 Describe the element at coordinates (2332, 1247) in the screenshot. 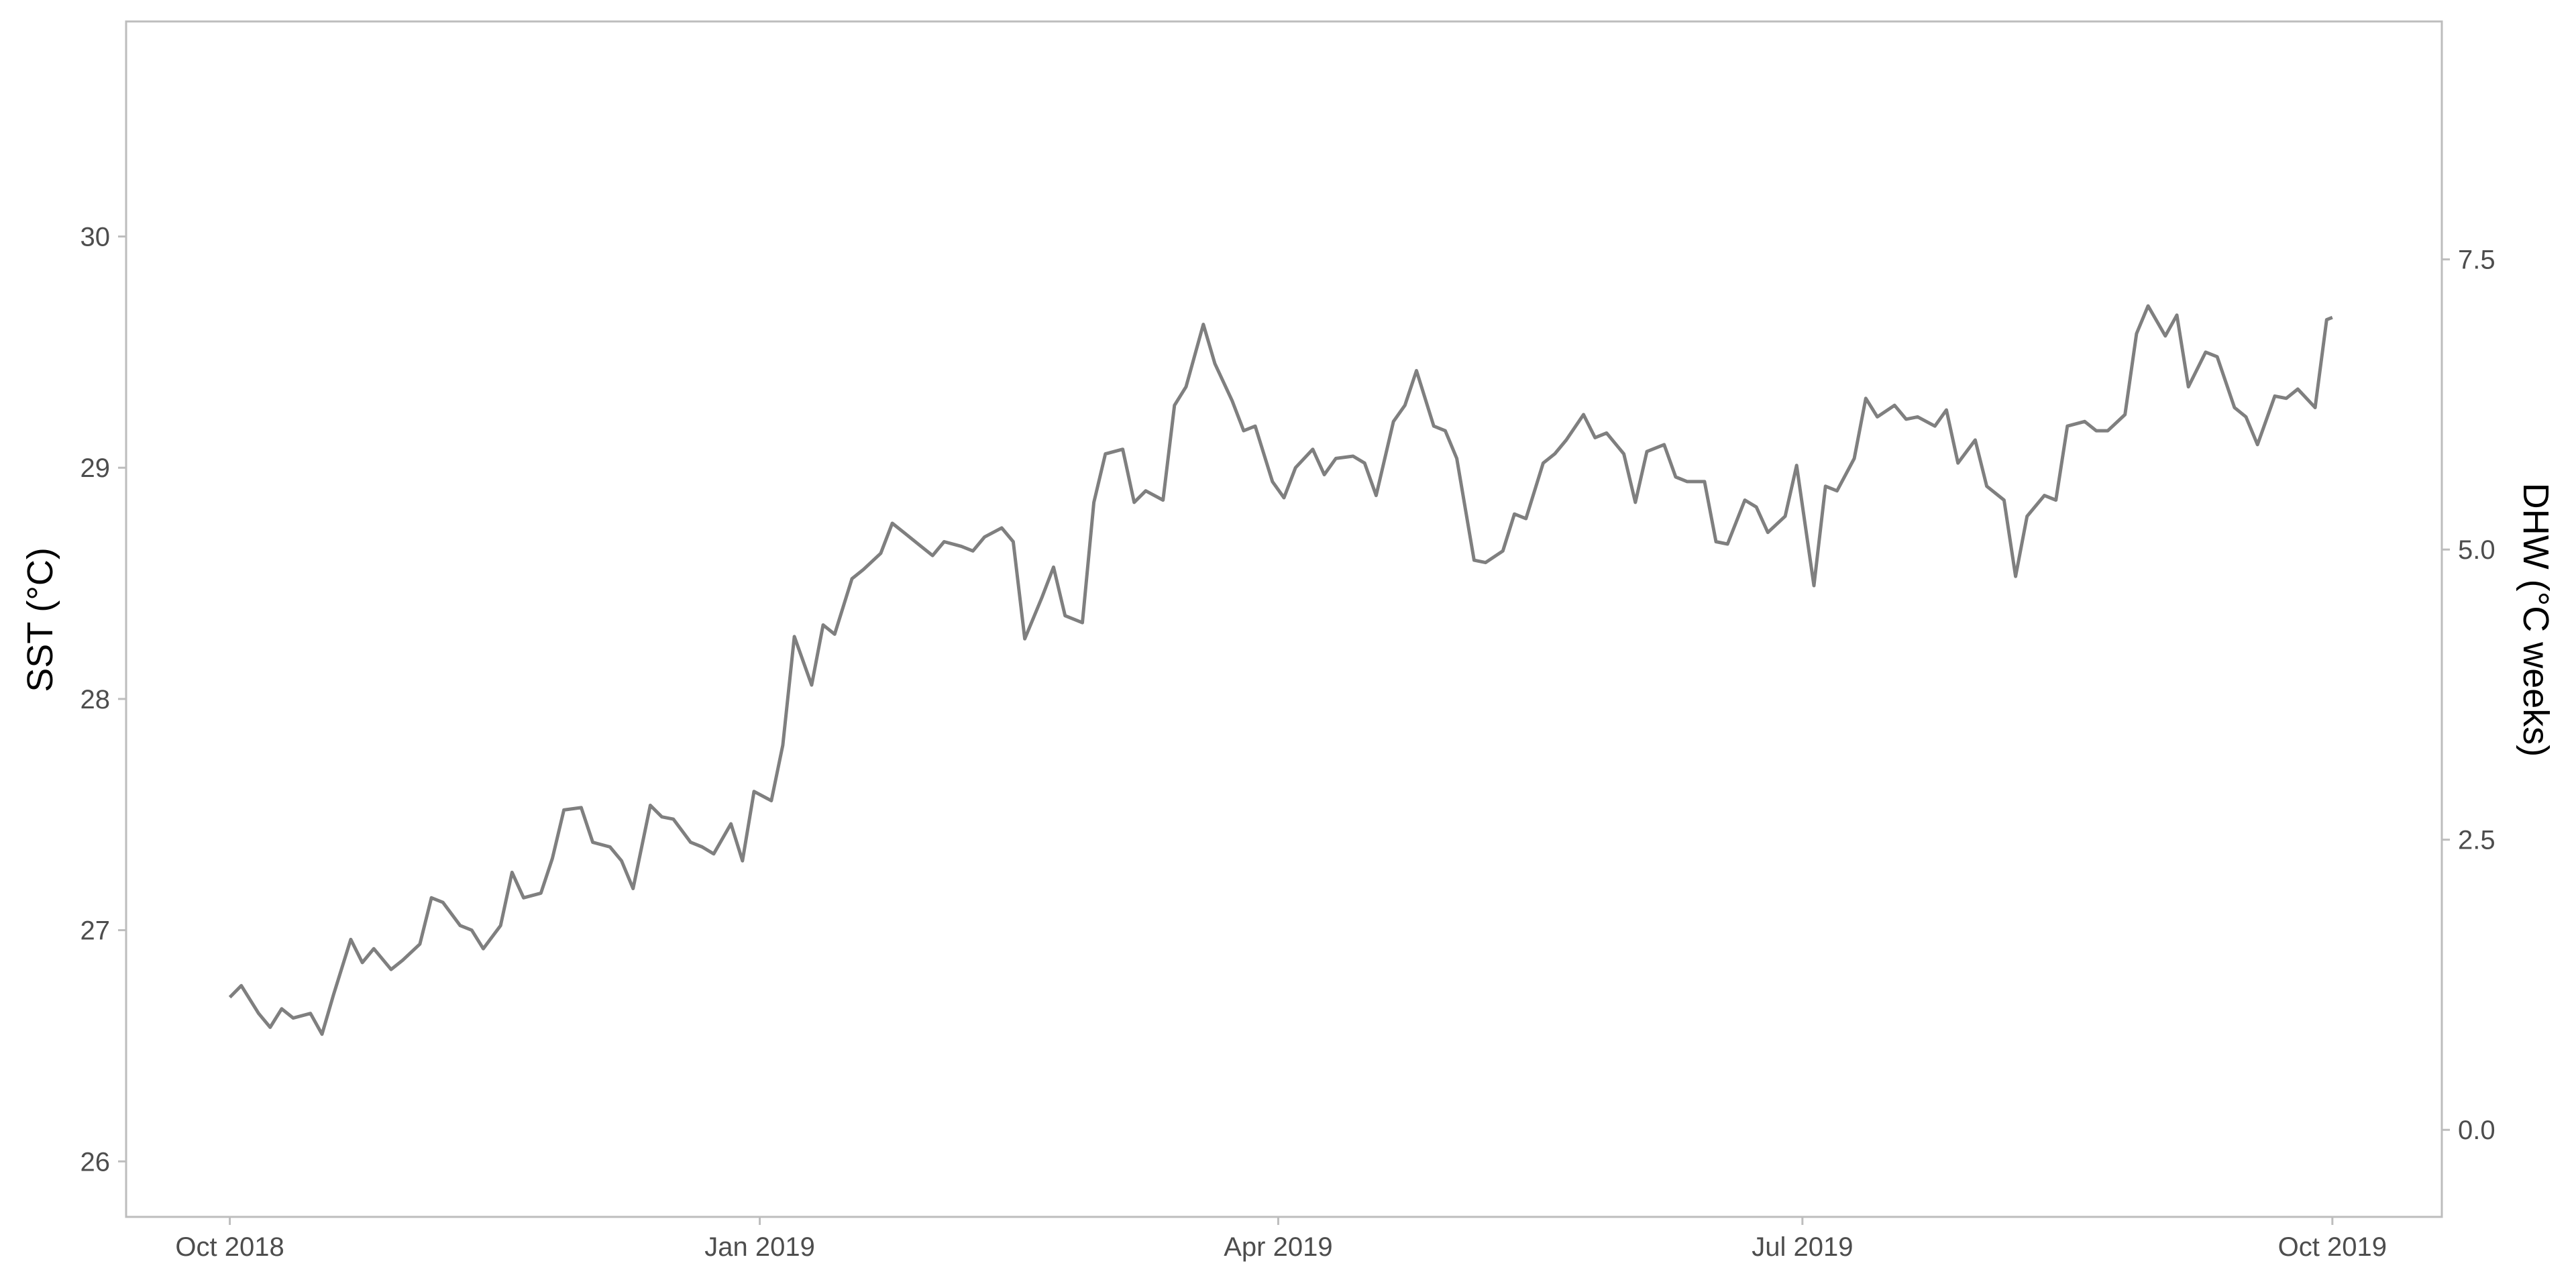

I see `x-tick-label: Oct 2019` at that location.